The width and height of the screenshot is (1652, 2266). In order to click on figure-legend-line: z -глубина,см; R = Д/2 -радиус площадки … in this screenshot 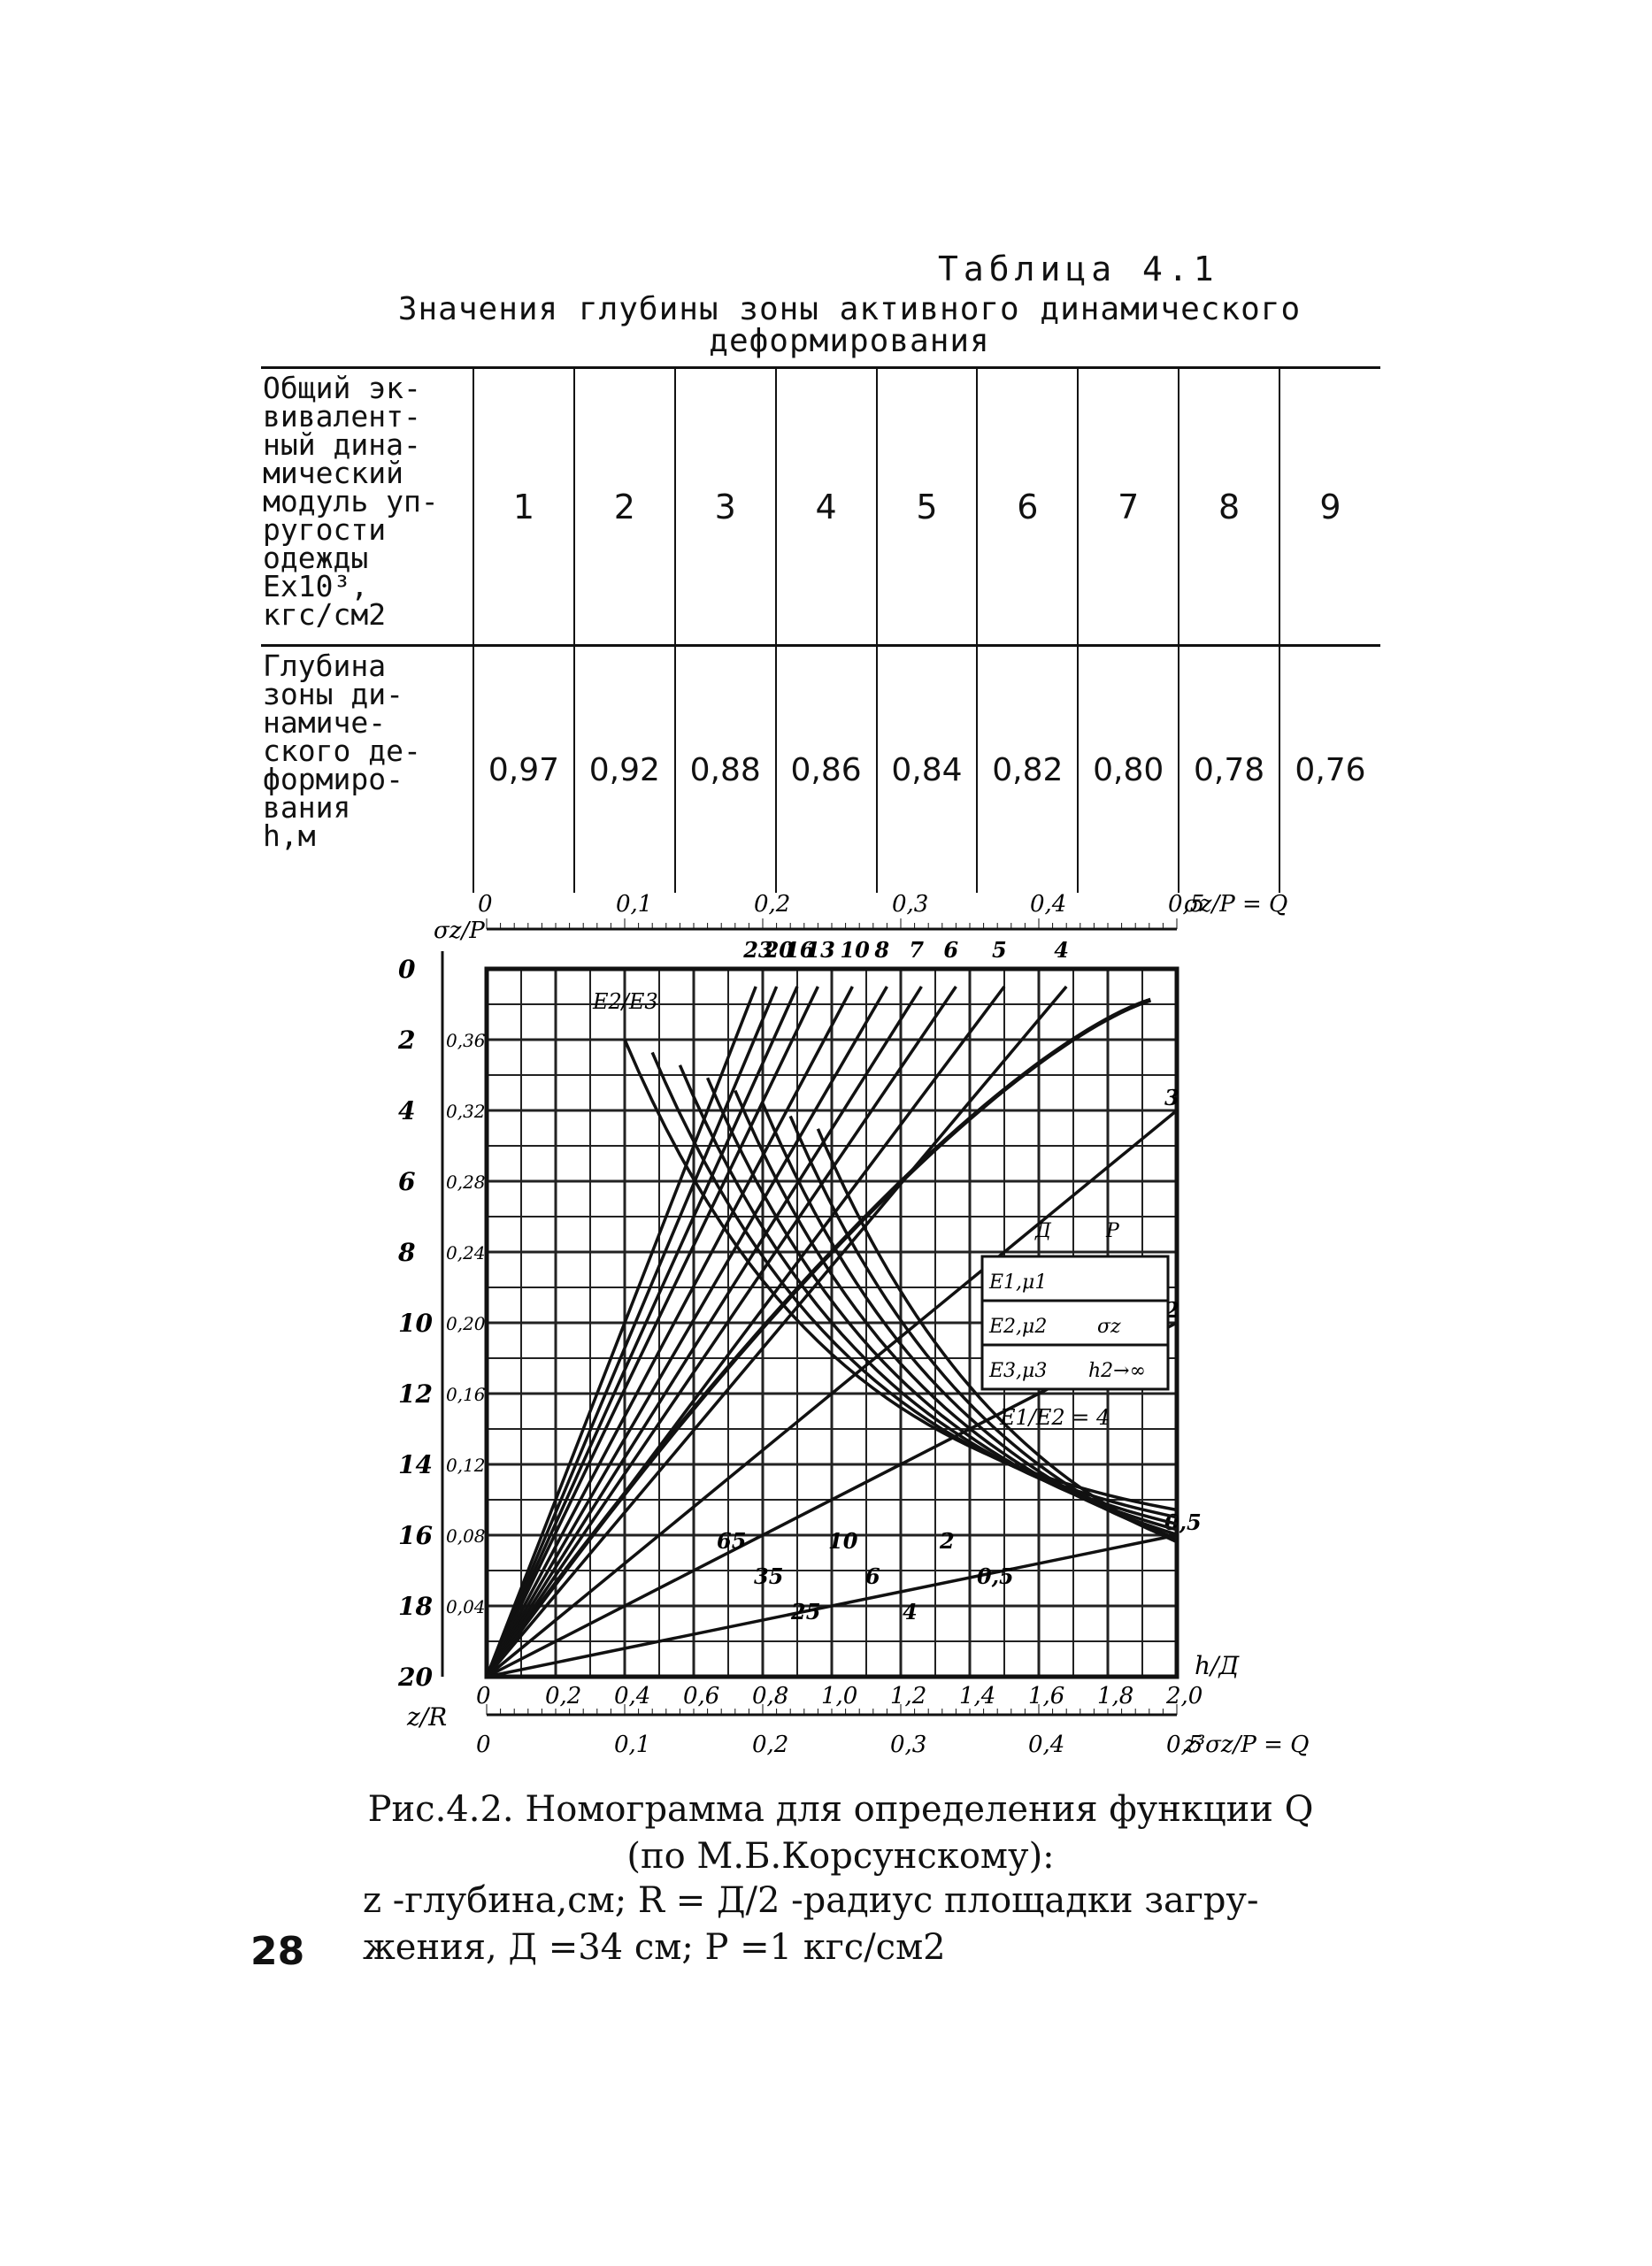, I will do `click(811, 1900)`.